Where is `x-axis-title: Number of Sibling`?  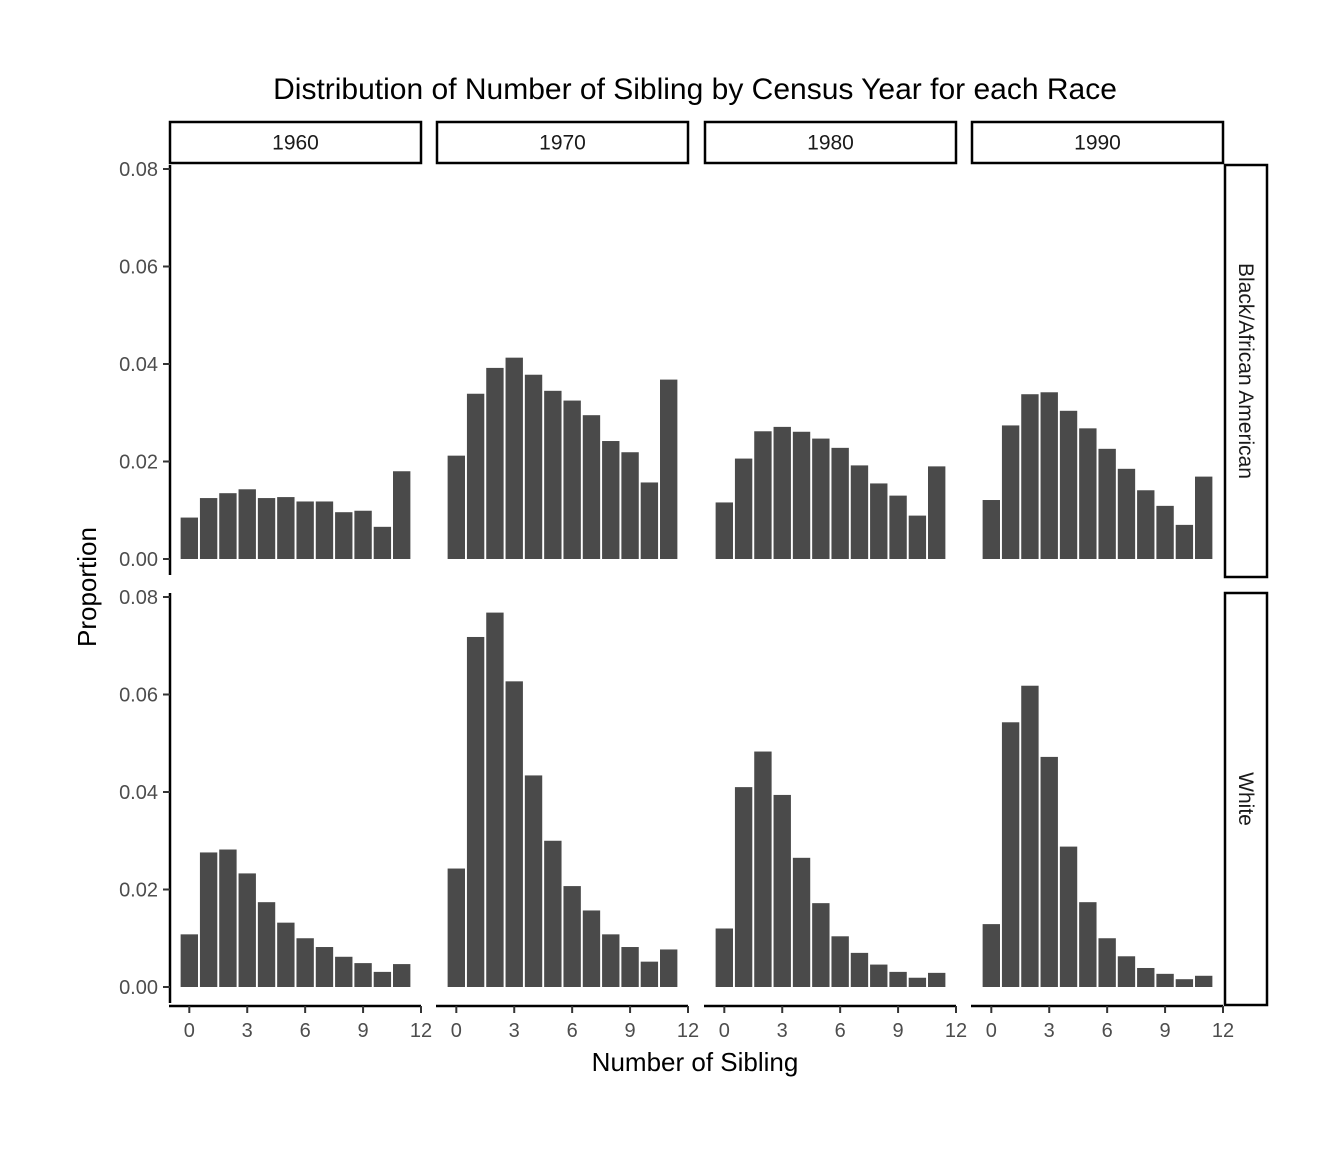 x-axis-title: Number of Sibling is located at coordinates (695, 1062).